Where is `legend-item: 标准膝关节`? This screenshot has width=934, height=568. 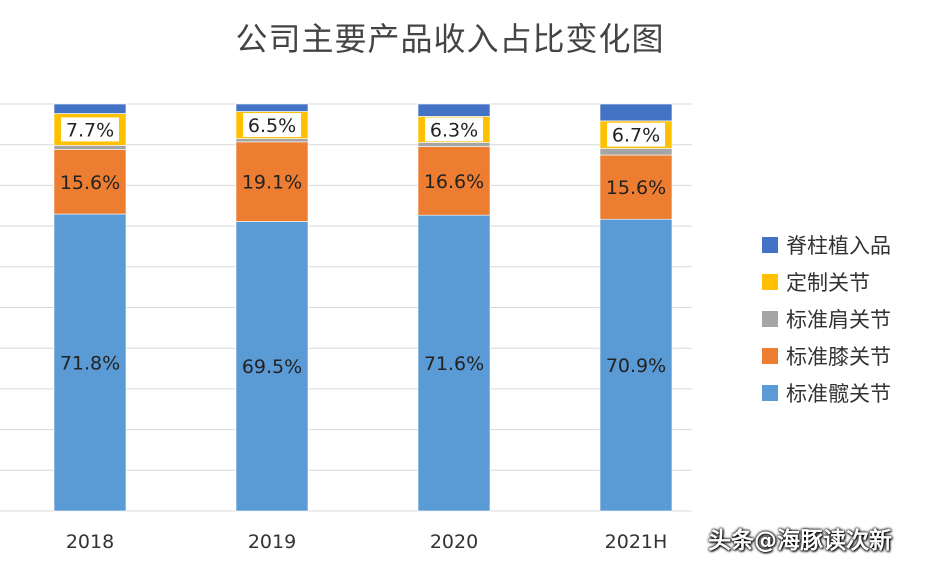
legend-item: 标准膝关节 is located at coordinates (842, 355).